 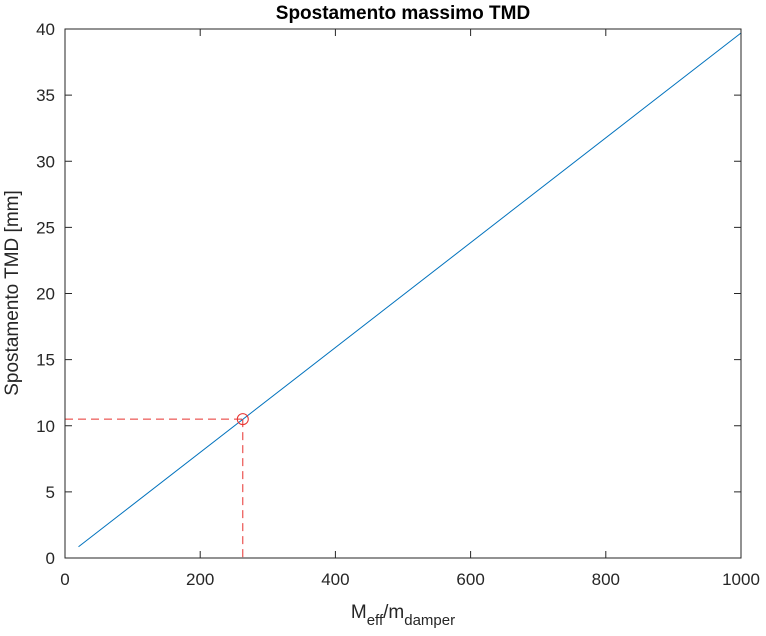 I want to click on marker-point, so click(x=242, y=419).